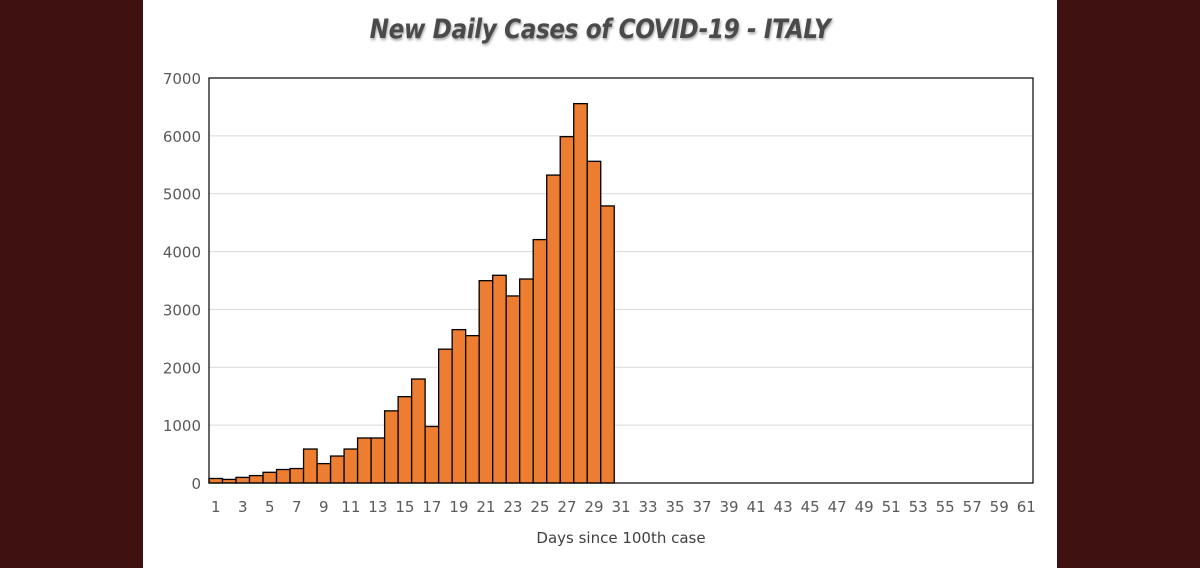  I want to click on x-tick-label: 43, so click(783, 507).